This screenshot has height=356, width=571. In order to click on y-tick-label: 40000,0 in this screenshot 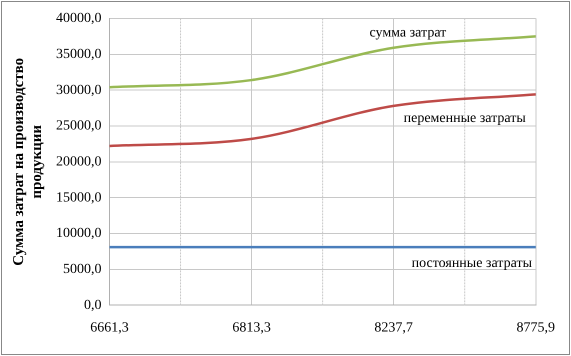, I will do `click(79, 18)`.